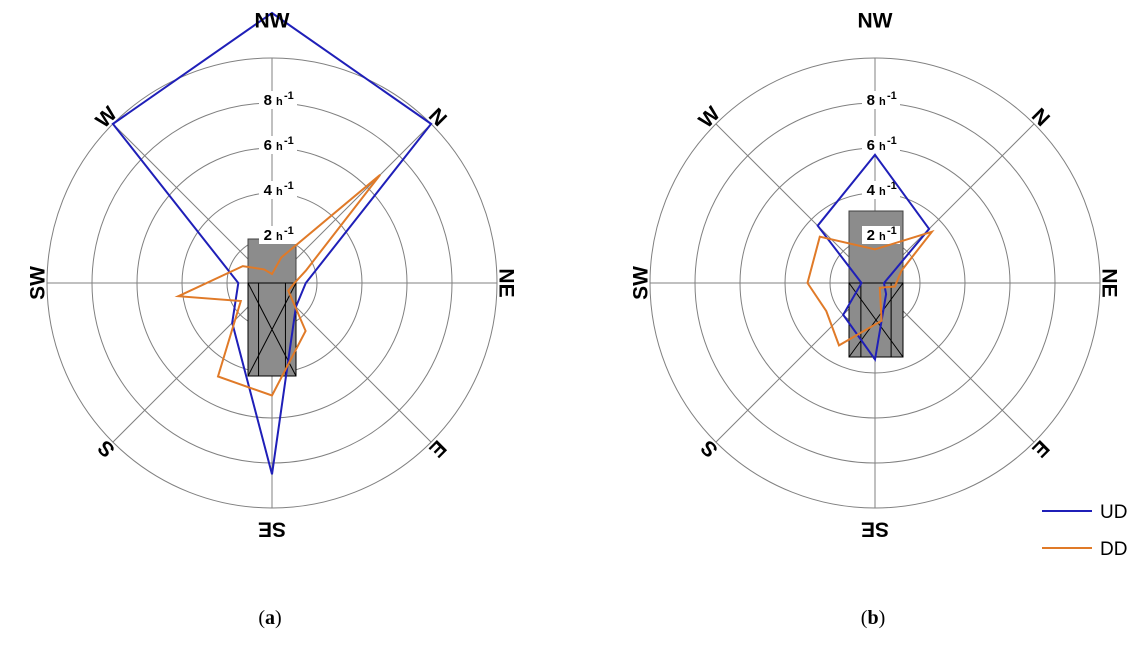  I want to click on center-box-inner, so click(272, 329).